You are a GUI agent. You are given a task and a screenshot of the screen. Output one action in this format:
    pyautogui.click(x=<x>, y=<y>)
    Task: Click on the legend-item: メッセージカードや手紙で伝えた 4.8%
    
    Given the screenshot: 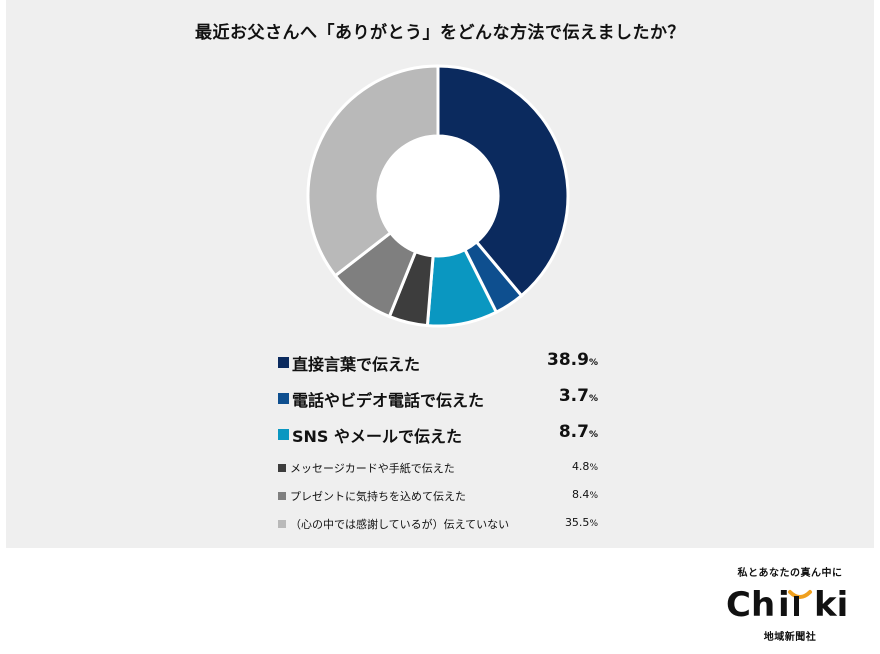 What is the action you would take?
    pyautogui.click(x=441, y=470)
    